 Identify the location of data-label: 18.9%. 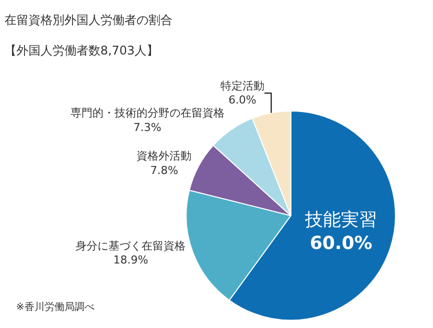
(130, 260).